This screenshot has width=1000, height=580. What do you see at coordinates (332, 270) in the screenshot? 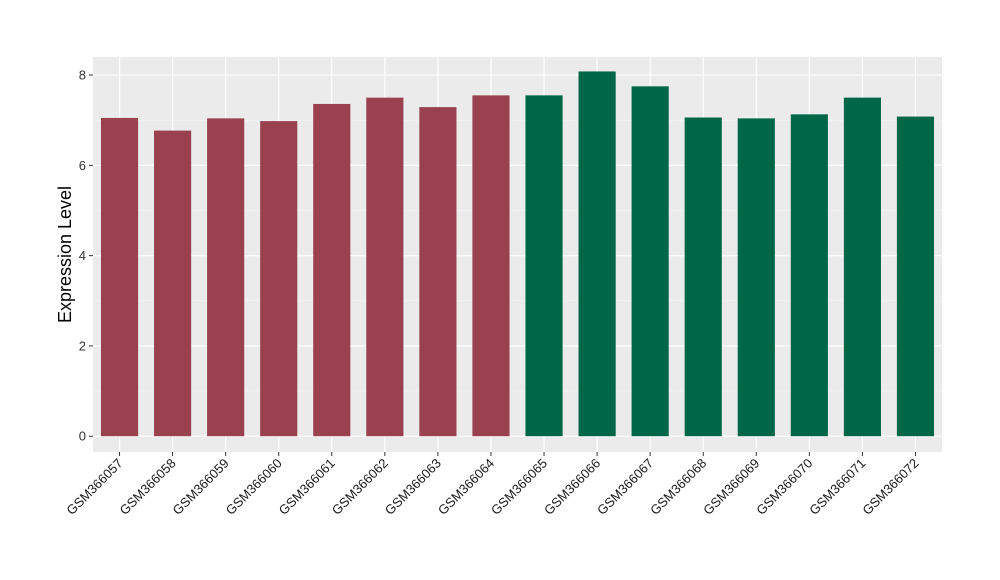
I see `bar-GSM366061` at bounding box center [332, 270].